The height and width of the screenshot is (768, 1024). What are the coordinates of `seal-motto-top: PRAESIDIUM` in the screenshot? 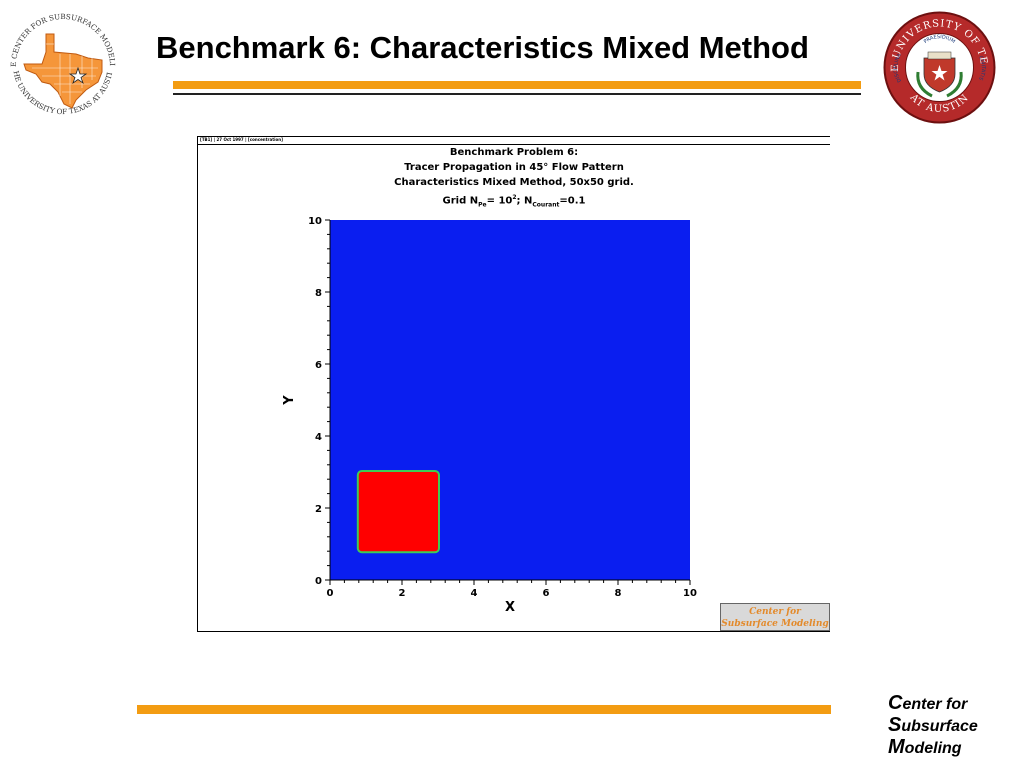 It's located at (939, 39).